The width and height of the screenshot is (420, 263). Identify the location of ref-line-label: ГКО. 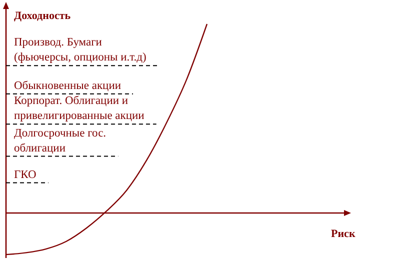
(25, 174).